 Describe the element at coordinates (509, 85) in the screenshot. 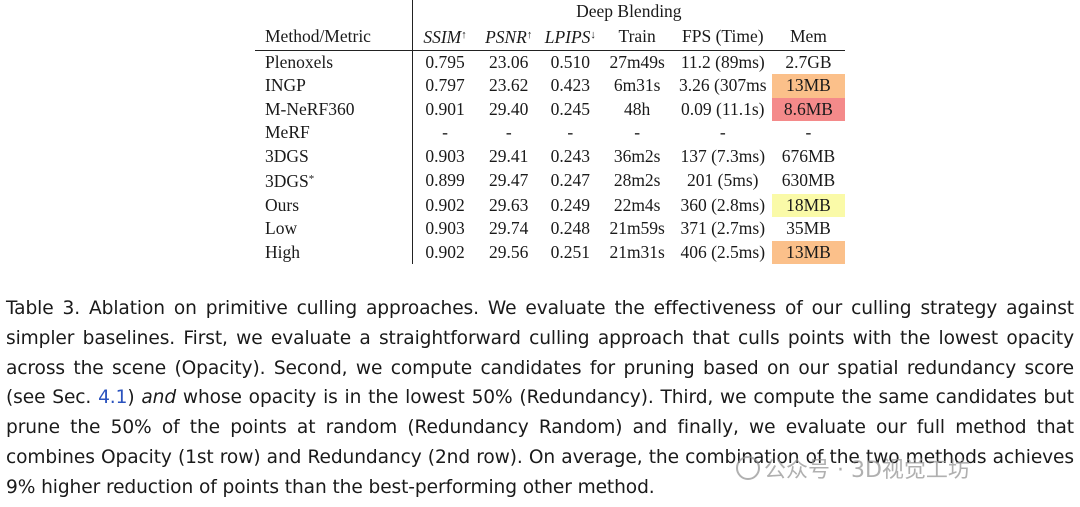

I see `cell-psnr: 23.62` at that location.